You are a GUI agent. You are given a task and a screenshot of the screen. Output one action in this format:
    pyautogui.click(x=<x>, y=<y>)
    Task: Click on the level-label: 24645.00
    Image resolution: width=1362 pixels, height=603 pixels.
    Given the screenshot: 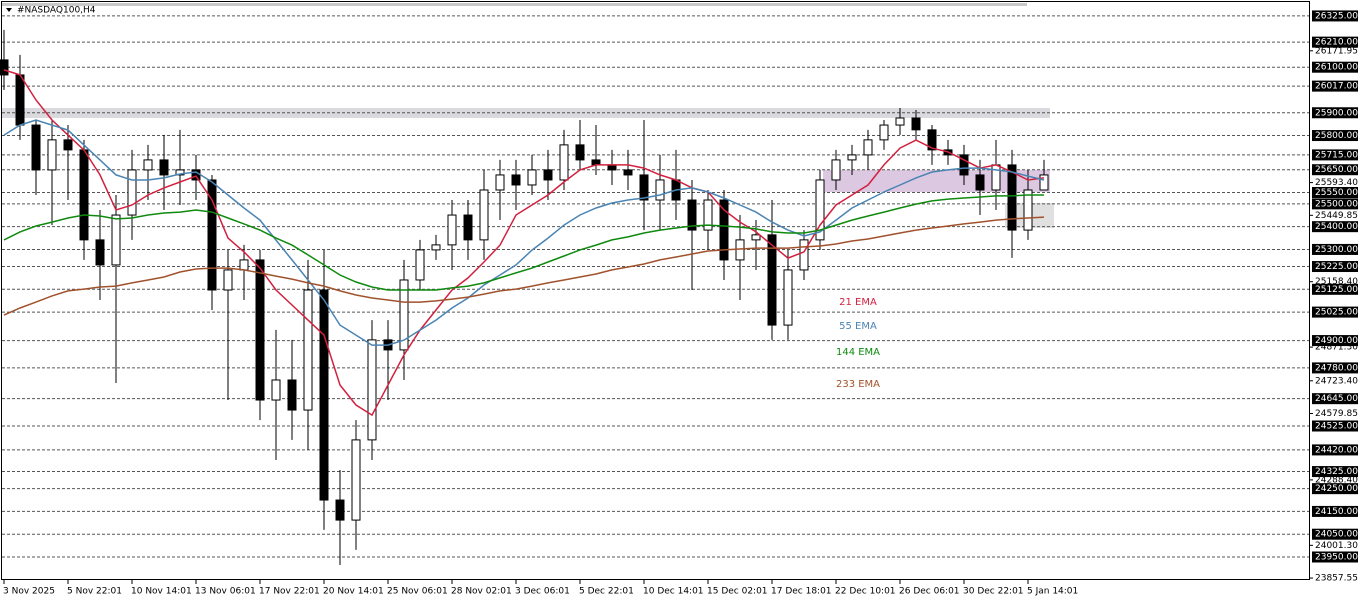 What is the action you would take?
    pyautogui.click(x=1336, y=399)
    